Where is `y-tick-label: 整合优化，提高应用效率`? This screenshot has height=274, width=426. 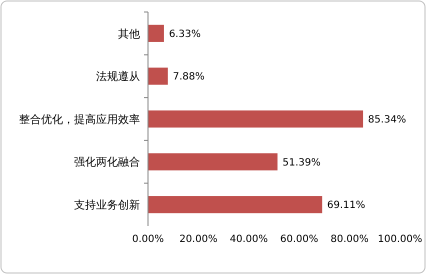
y-tick-label: 整合优化，提高应用效率 is located at coordinates (79, 119).